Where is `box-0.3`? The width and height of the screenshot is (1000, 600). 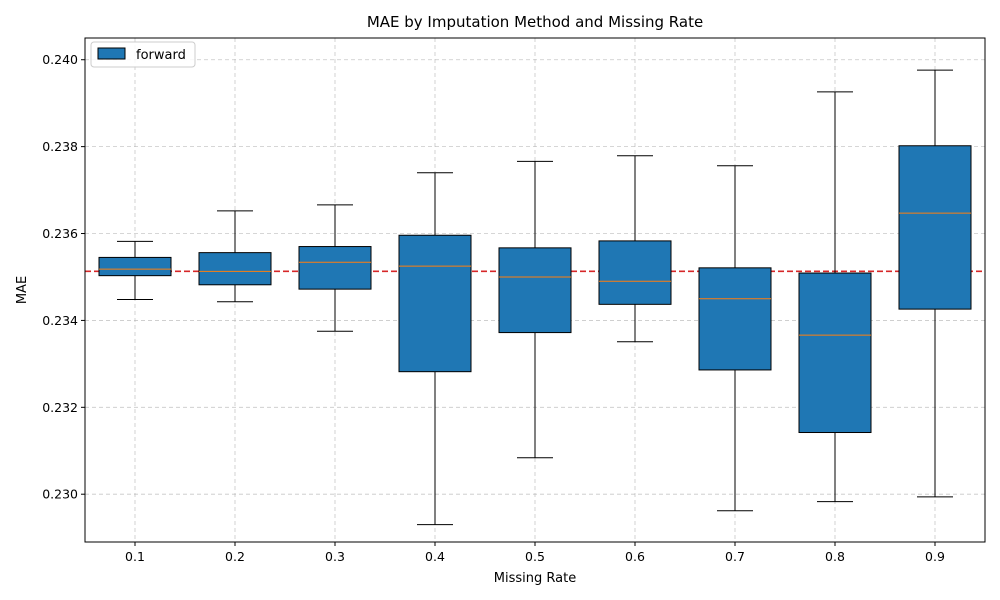 box-0.3 is located at coordinates (335, 268).